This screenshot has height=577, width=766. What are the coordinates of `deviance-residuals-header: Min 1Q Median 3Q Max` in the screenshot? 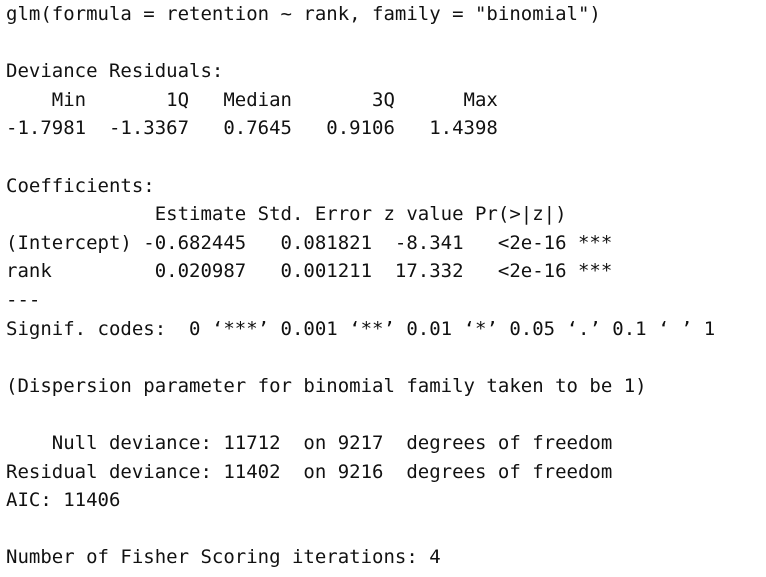 It's located at (263, 99).